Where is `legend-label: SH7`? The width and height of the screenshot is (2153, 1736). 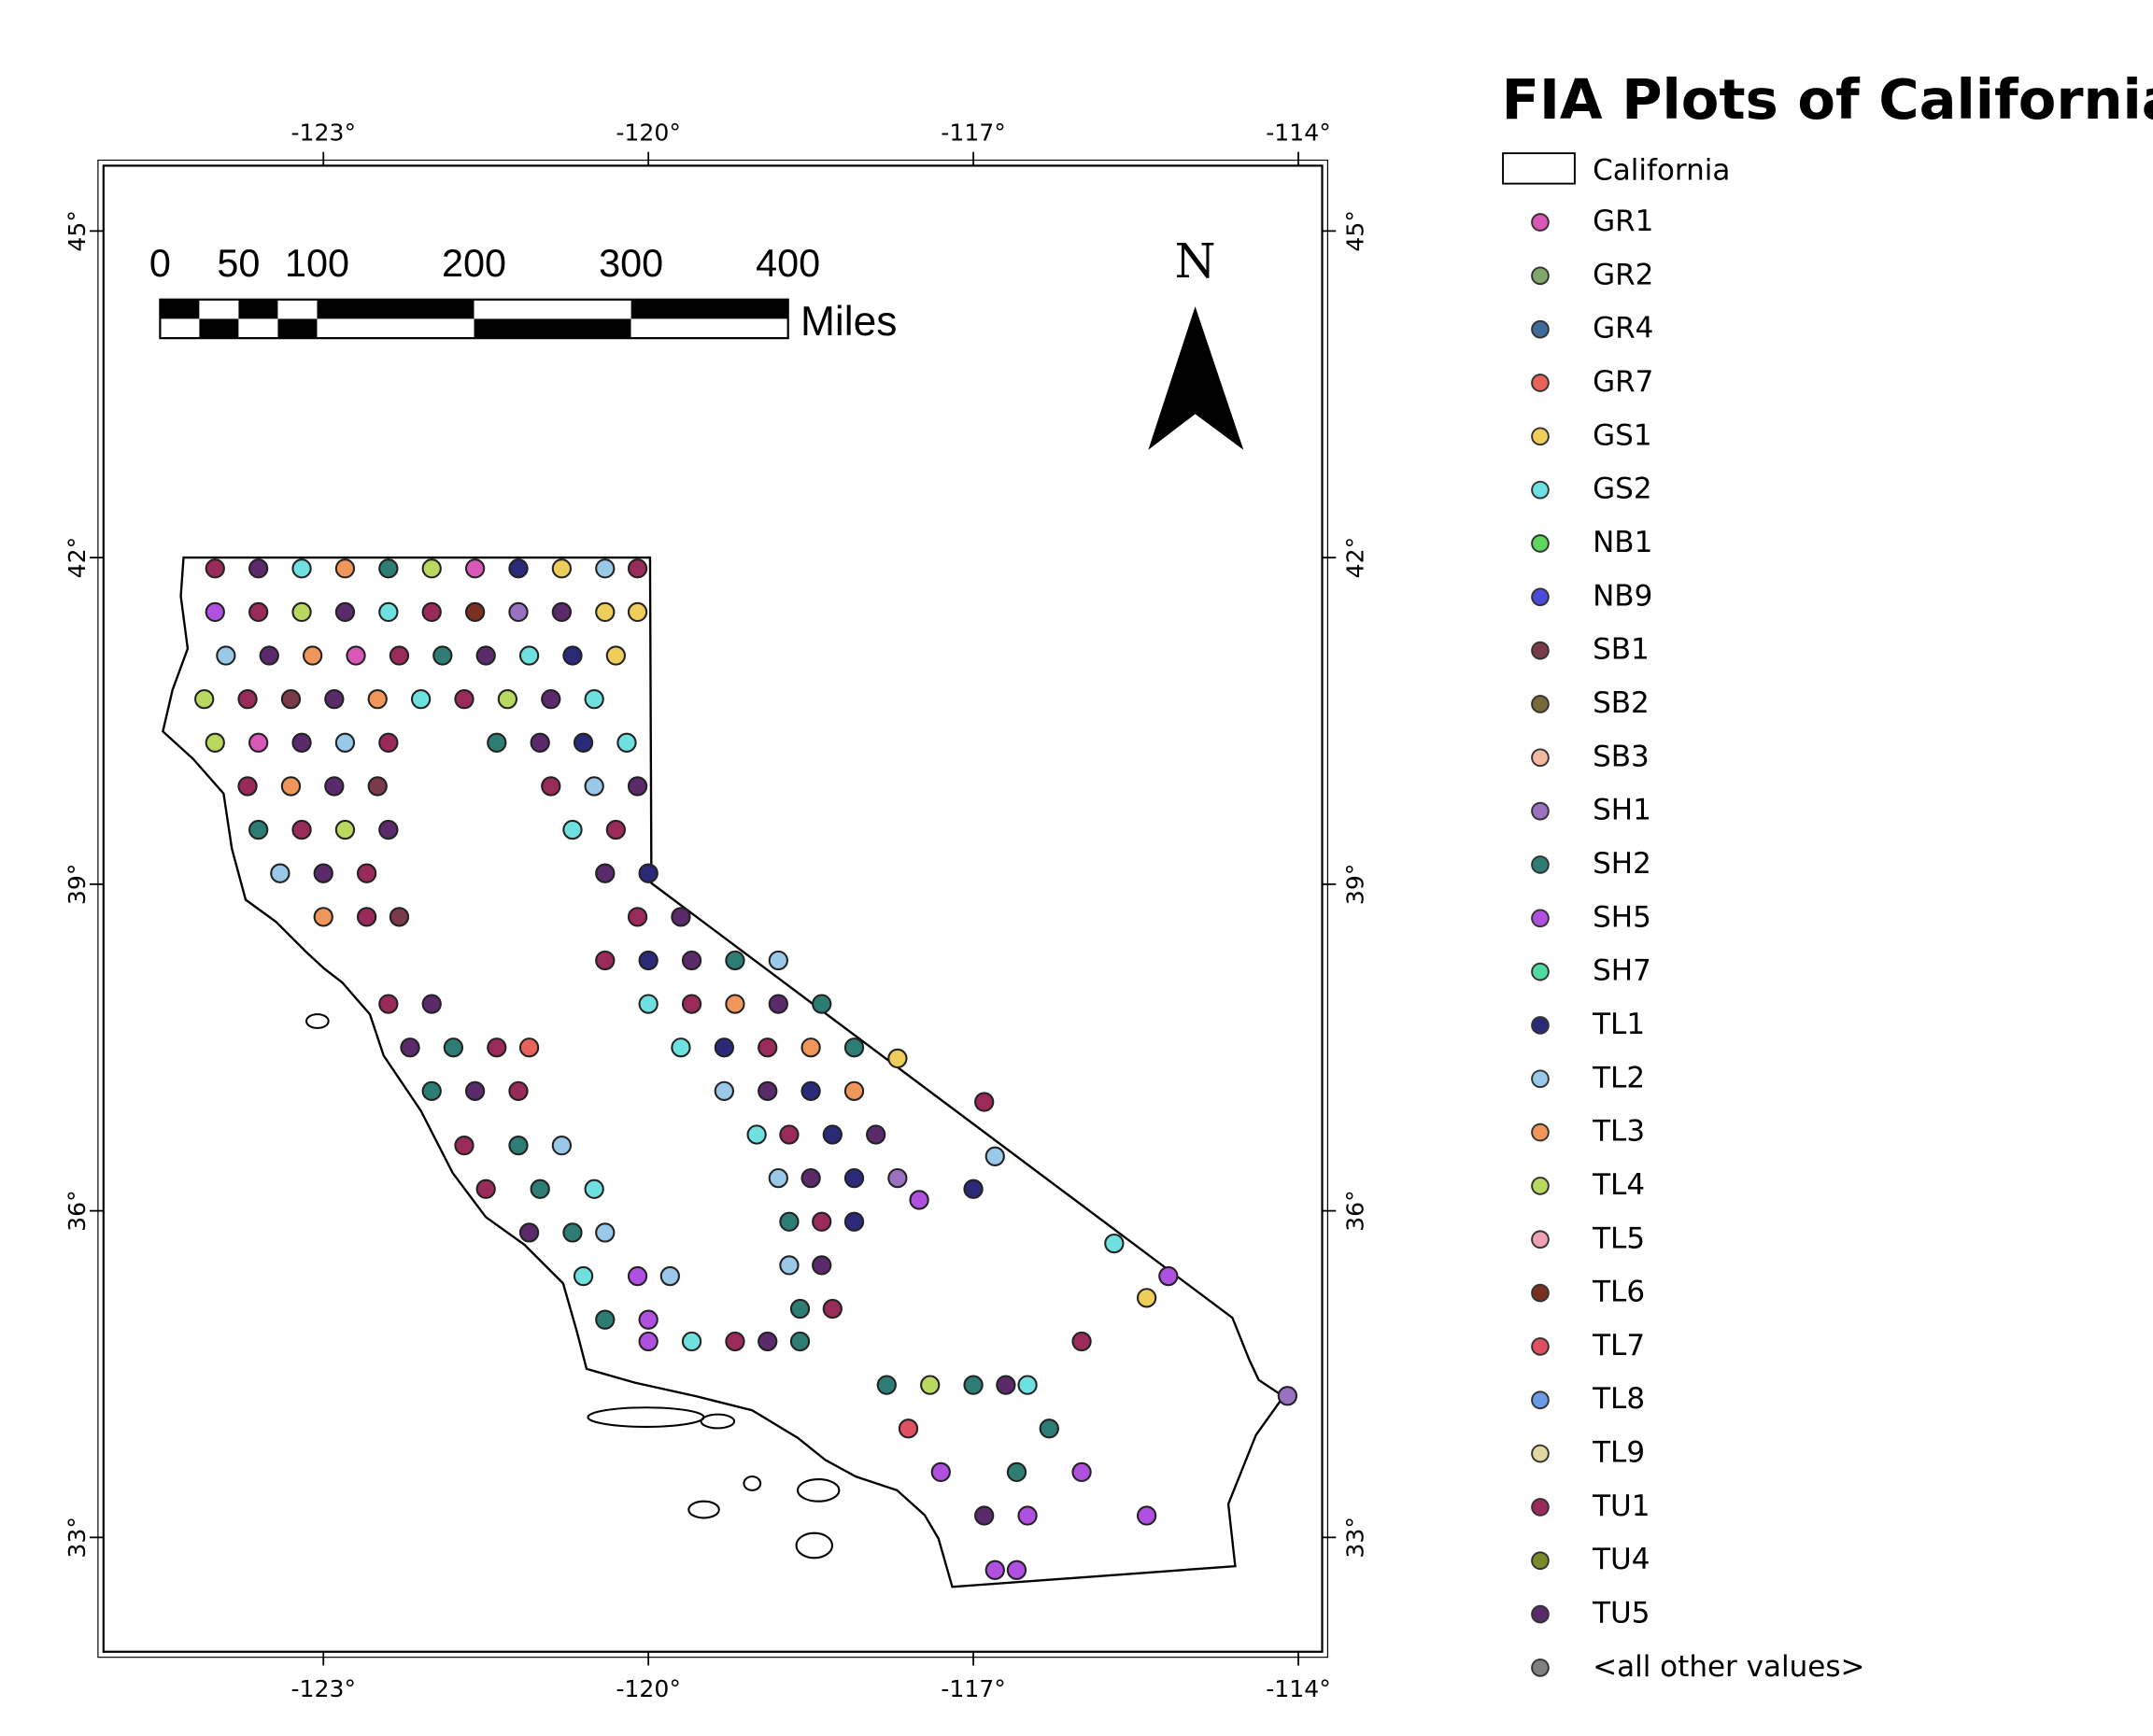
legend-label: SH7 is located at coordinates (1622, 971).